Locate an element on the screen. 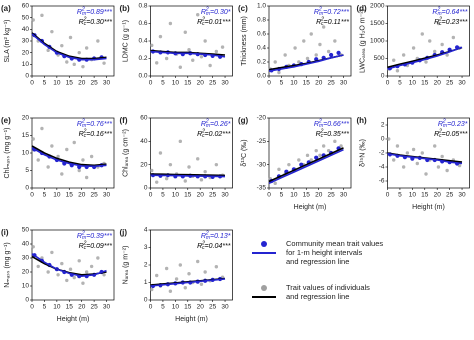  annotation: R2 c=0.23*** is located at coordinates (451, 22).